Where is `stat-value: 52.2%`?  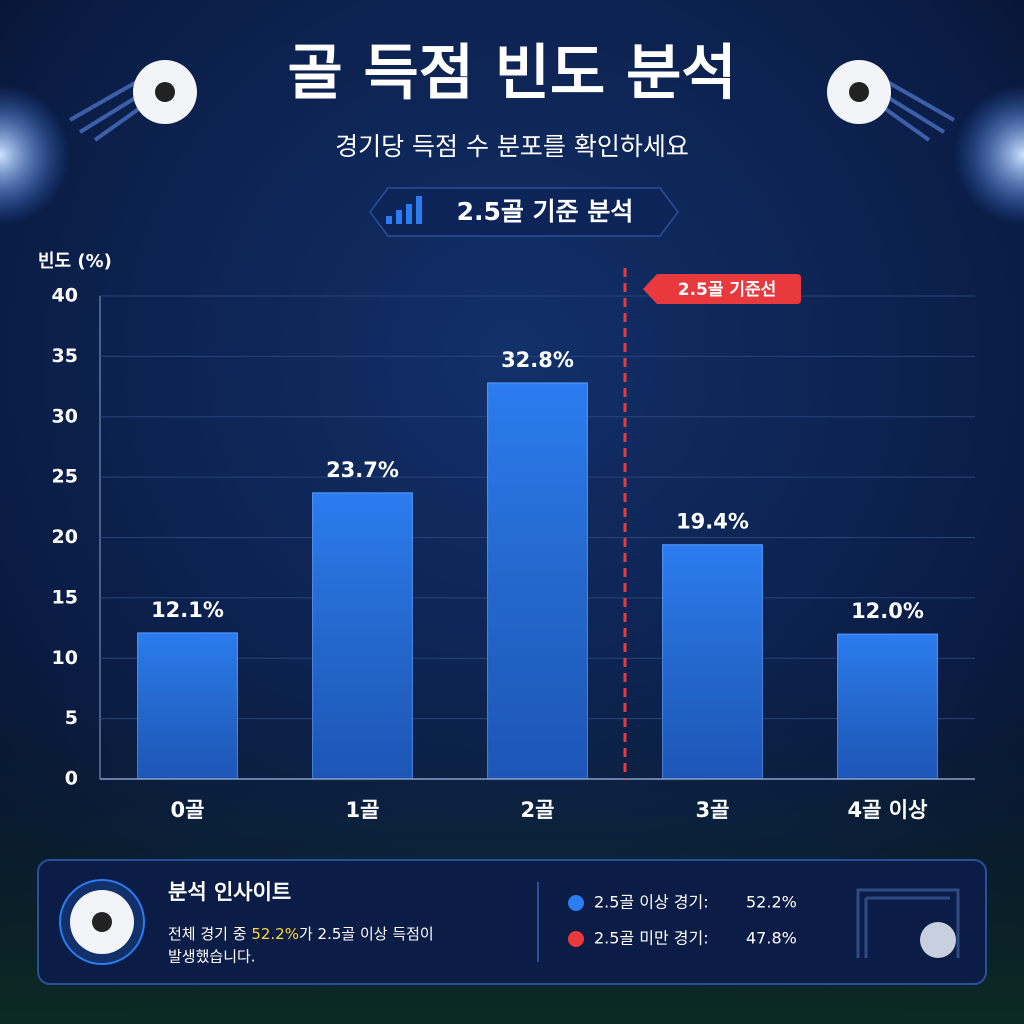 stat-value: 52.2% is located at coordinates (771, 902).